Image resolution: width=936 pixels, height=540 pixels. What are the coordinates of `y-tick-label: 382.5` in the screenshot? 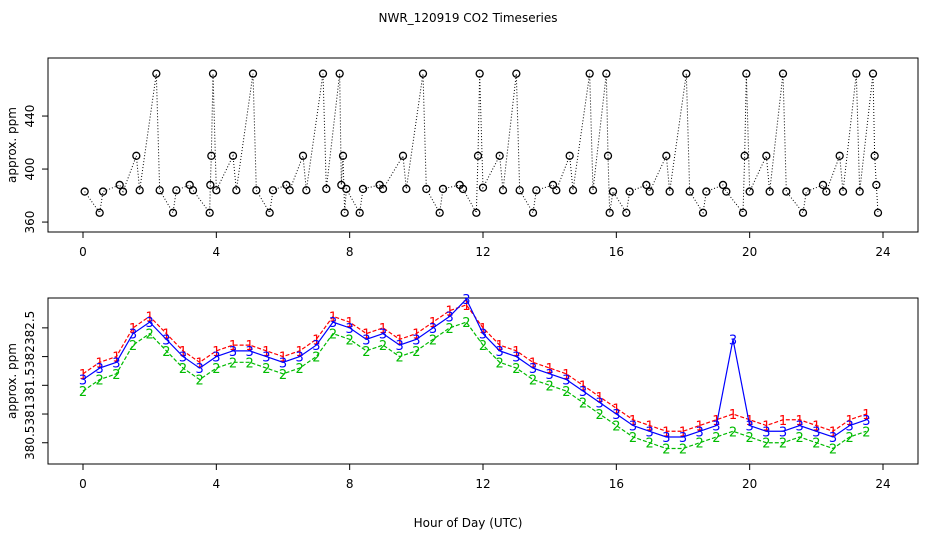 It's located at (30, 328).